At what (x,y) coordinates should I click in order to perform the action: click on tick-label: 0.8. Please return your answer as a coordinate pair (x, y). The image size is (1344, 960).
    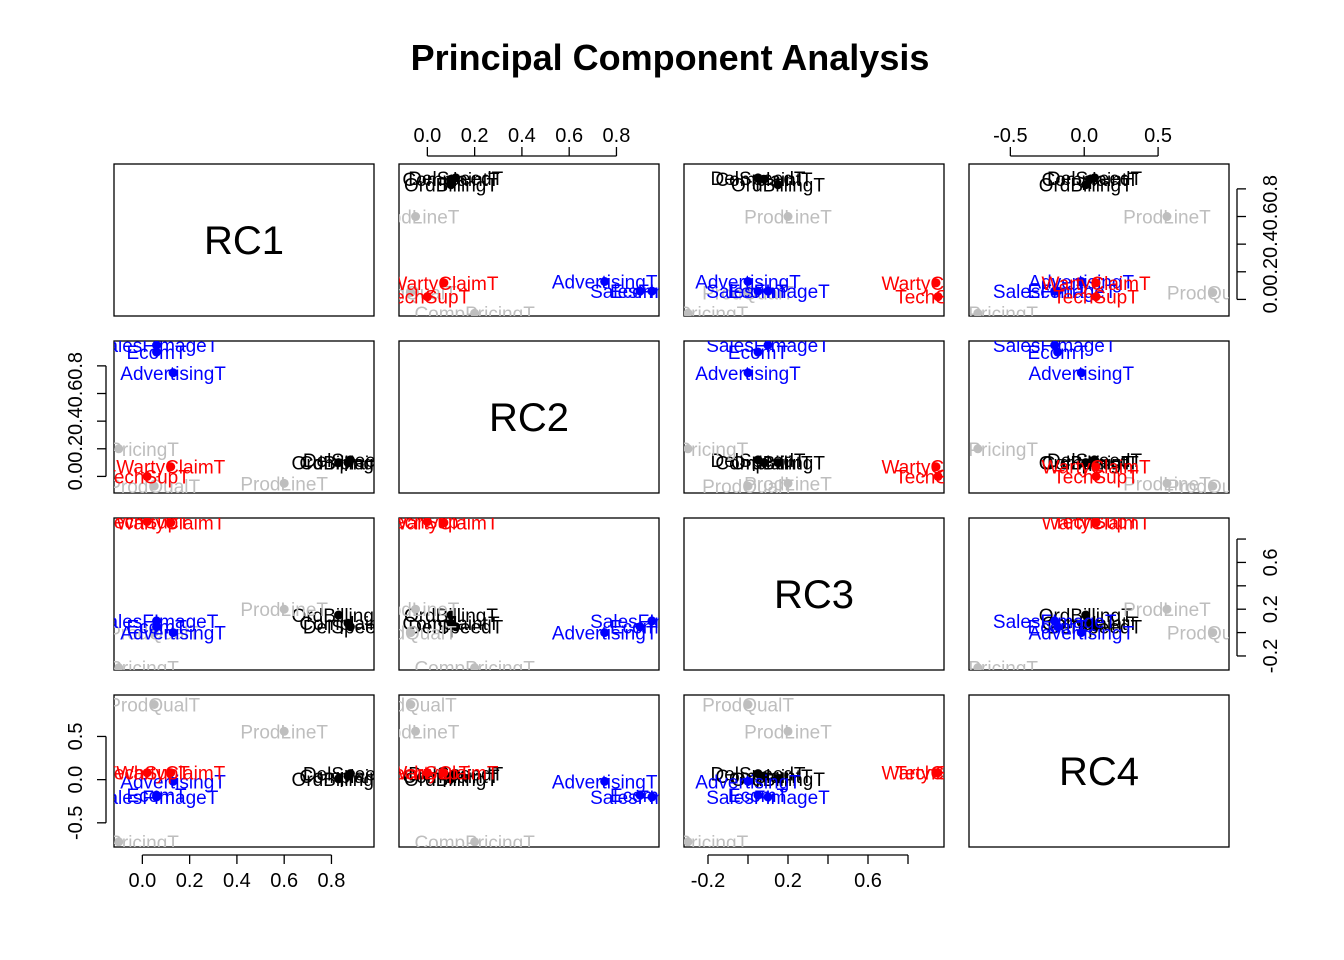
    Looking at the image, I should click on (332, 881).